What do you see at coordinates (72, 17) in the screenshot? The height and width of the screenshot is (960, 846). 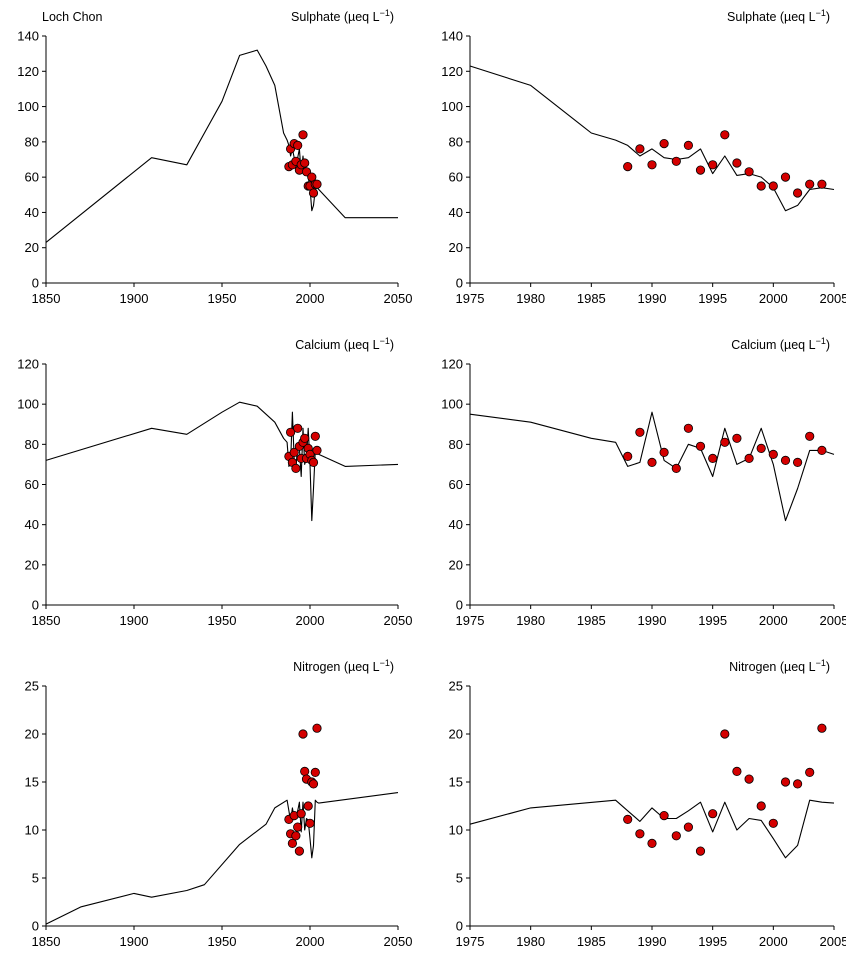 I see `site-label: Loch Chon` at bounding box center [72, 17].